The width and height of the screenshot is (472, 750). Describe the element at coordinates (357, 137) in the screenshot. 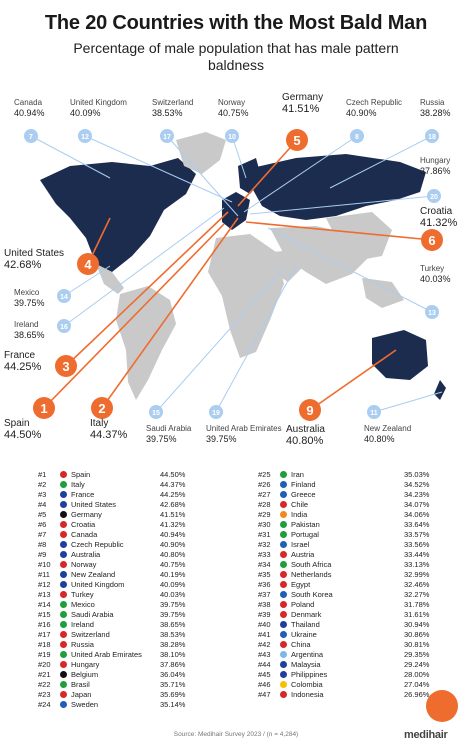

I see `rank-marker-label-8: 8` at that location.